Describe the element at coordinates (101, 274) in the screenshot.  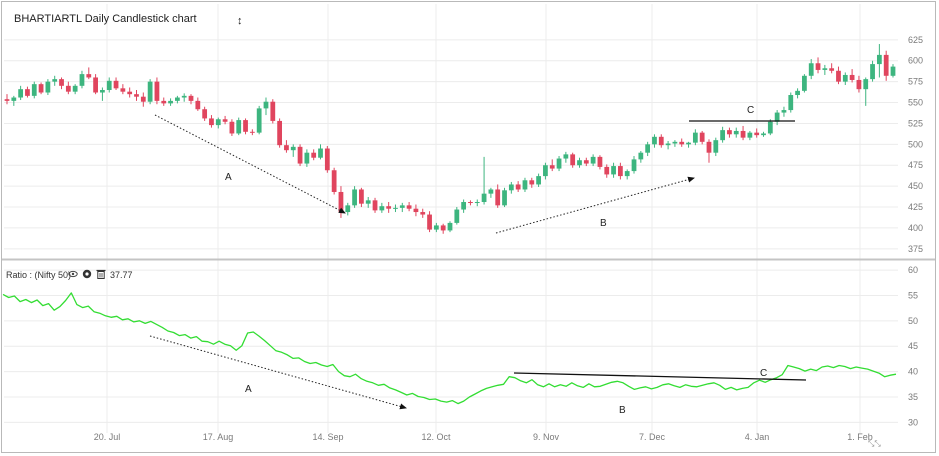
I see `trash-icon` at that location.